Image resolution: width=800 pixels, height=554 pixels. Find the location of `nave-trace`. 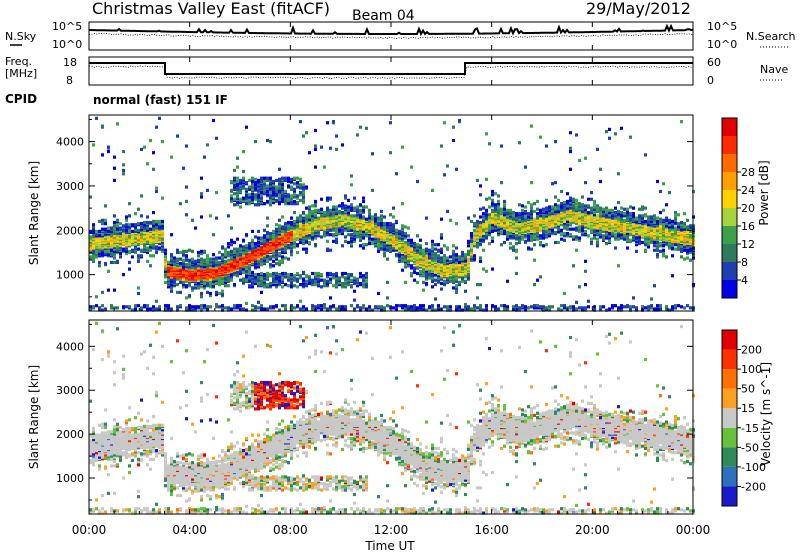

nave-trace is located at coordinates (390, 72).